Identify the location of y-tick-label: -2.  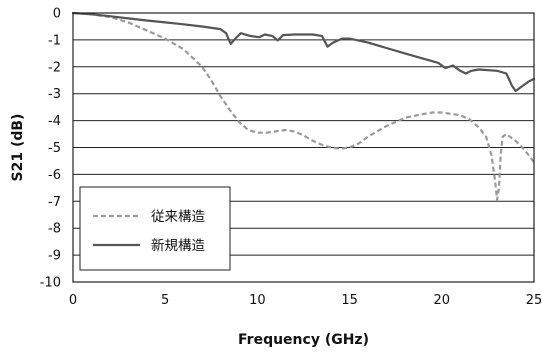
(54, 67).